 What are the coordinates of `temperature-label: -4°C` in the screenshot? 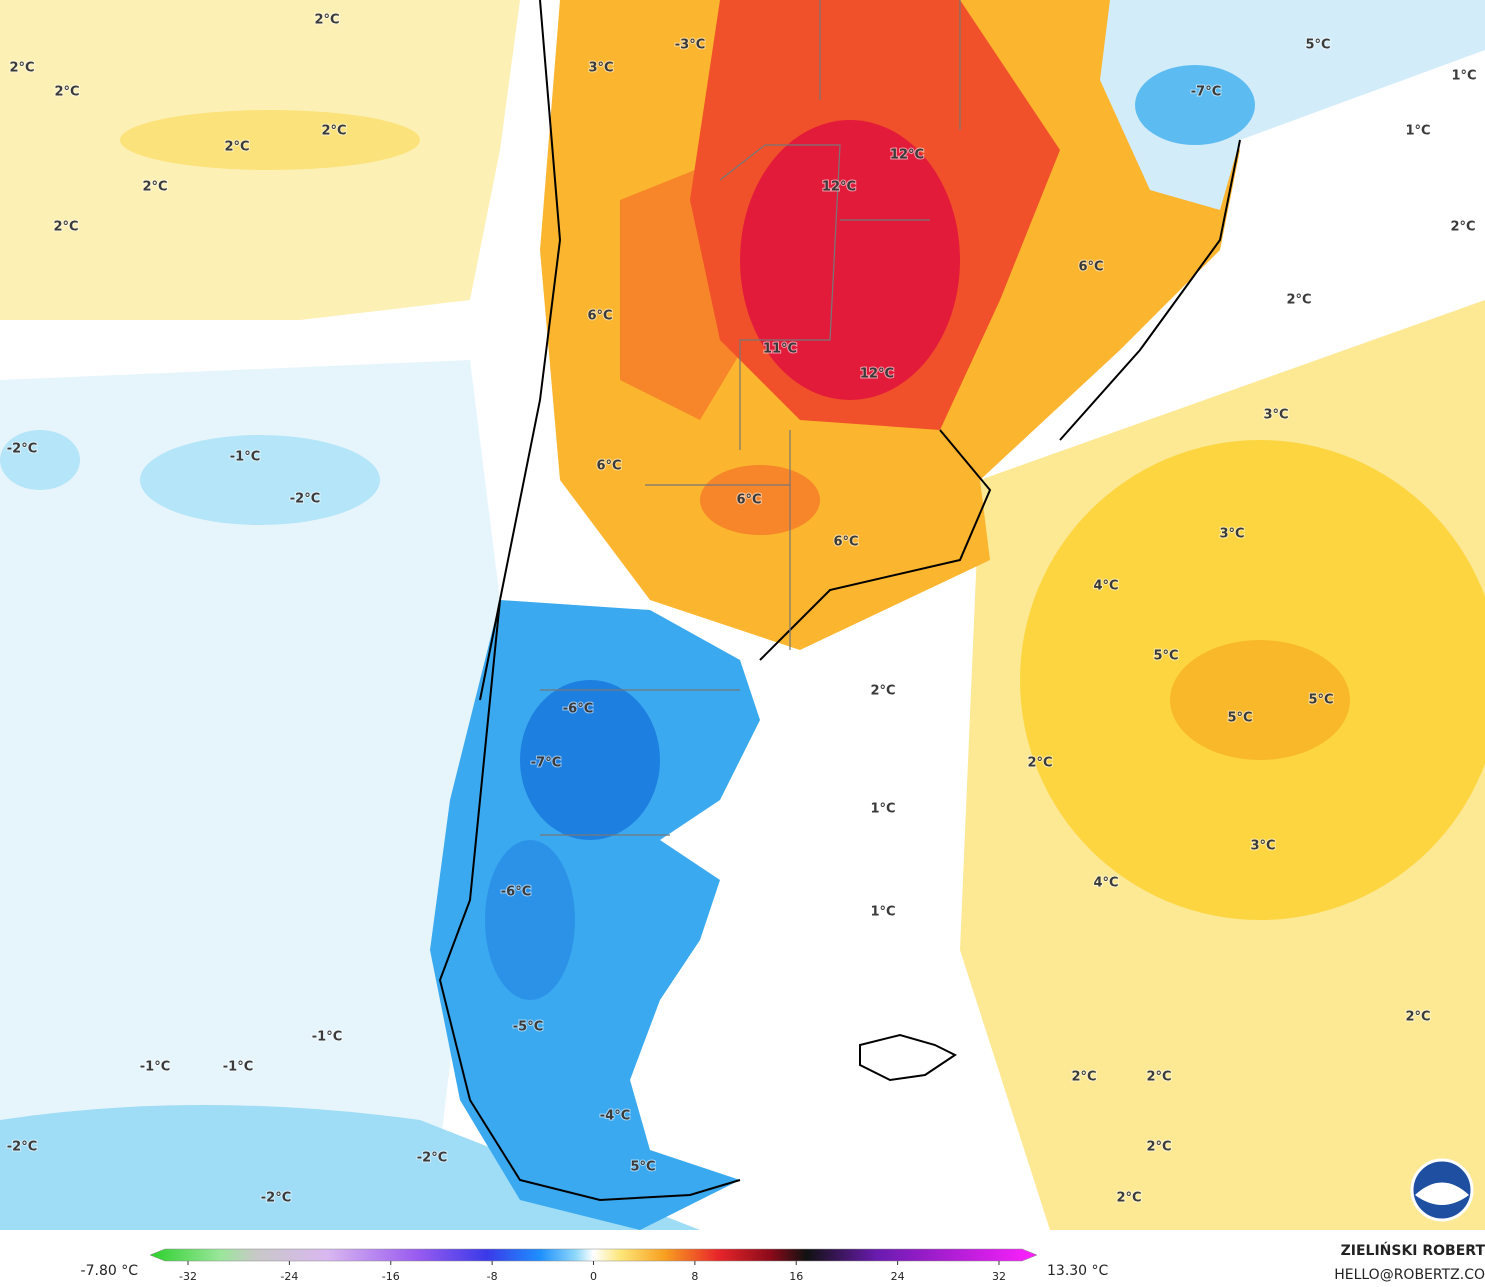 It's located at (615, 1116).